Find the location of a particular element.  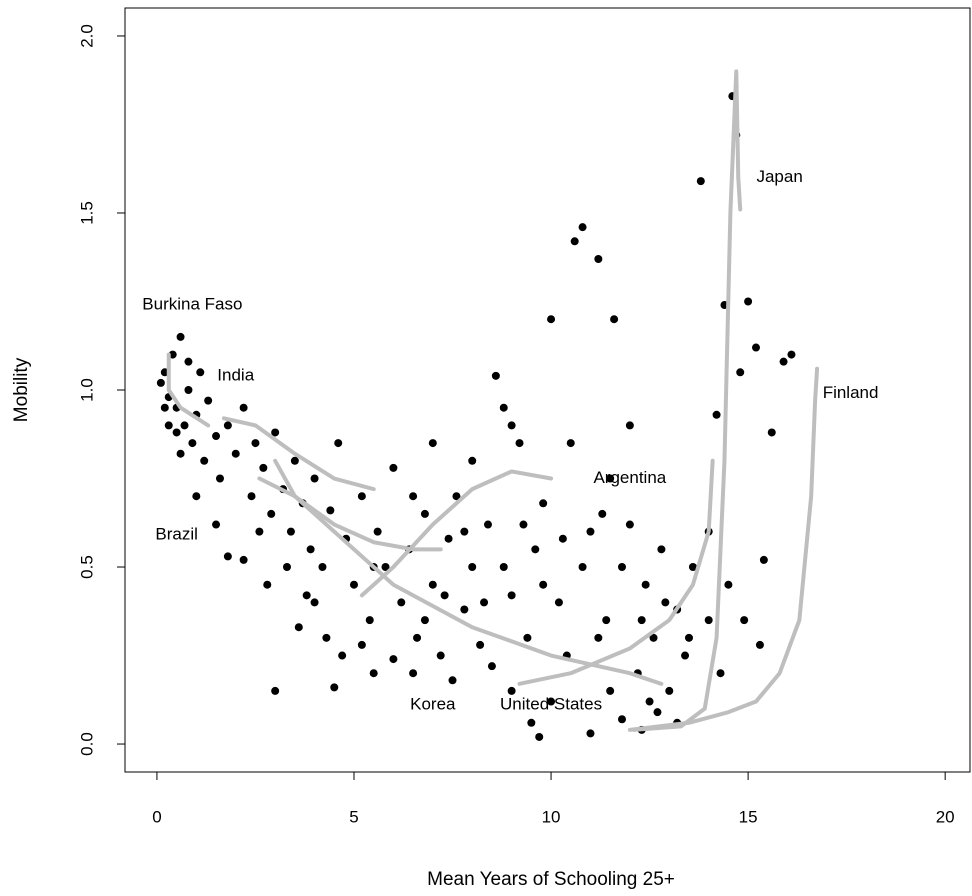

x-tick-label: 5 is located at coordinates (353, 816).